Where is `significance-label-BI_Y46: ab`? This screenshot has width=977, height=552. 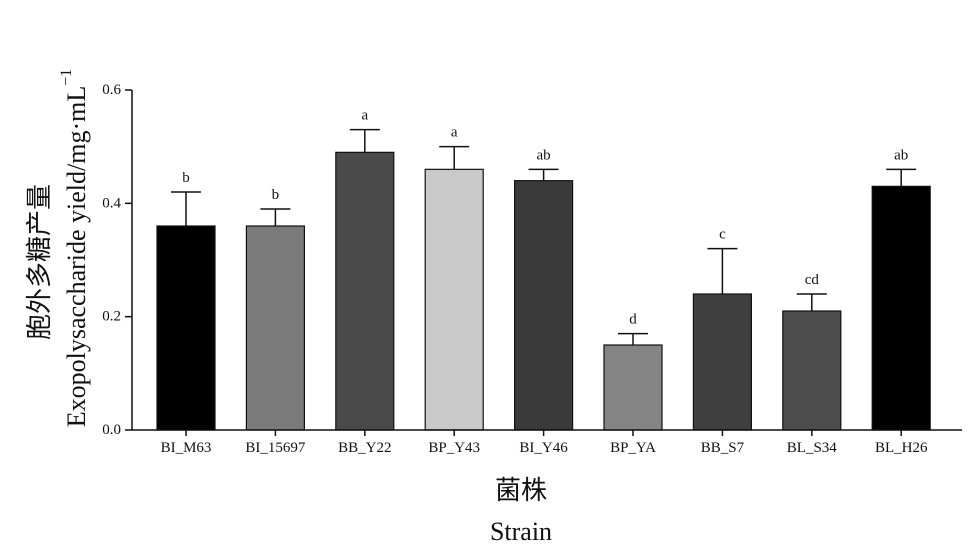 significance-label-BI_Y46: ab is located at coordinates (544, 155).